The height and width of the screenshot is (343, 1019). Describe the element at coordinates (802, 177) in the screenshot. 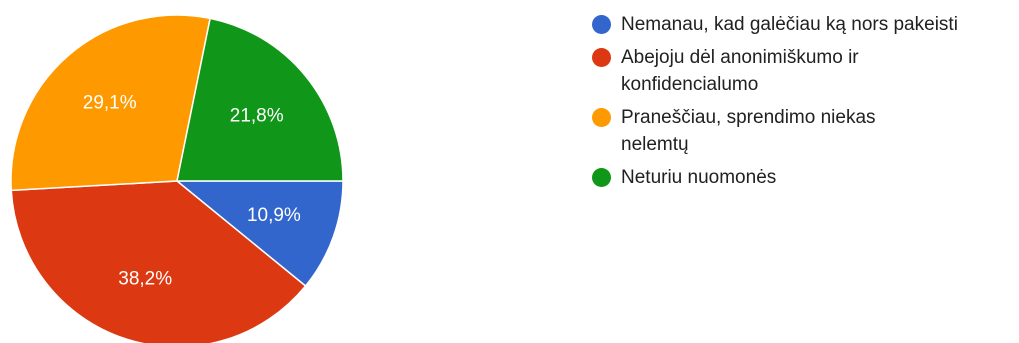

I see `legend-item-neturiu: Neturiu nuomonės` at that location.